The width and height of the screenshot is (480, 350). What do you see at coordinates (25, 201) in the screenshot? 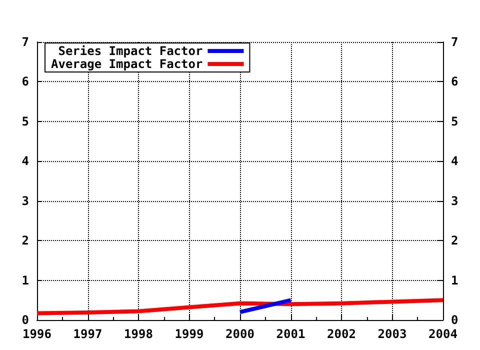
I see `y-tick-label: 3` at bounding box center [25, 201].